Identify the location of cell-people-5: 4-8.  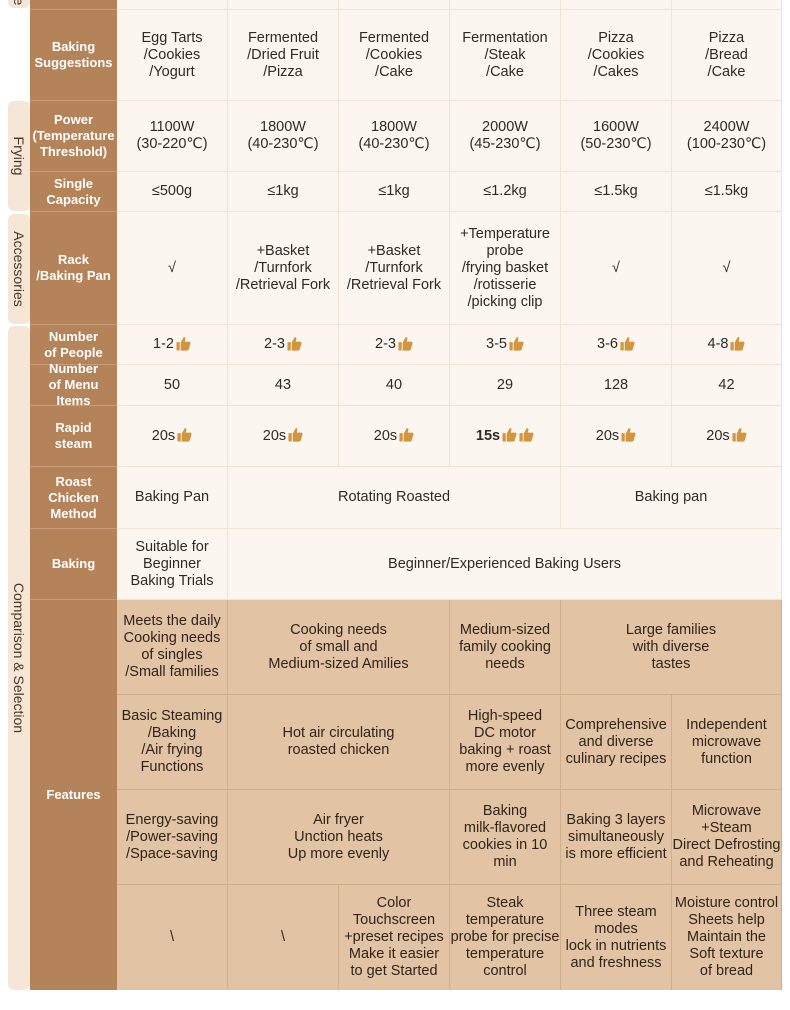
(727, 345).